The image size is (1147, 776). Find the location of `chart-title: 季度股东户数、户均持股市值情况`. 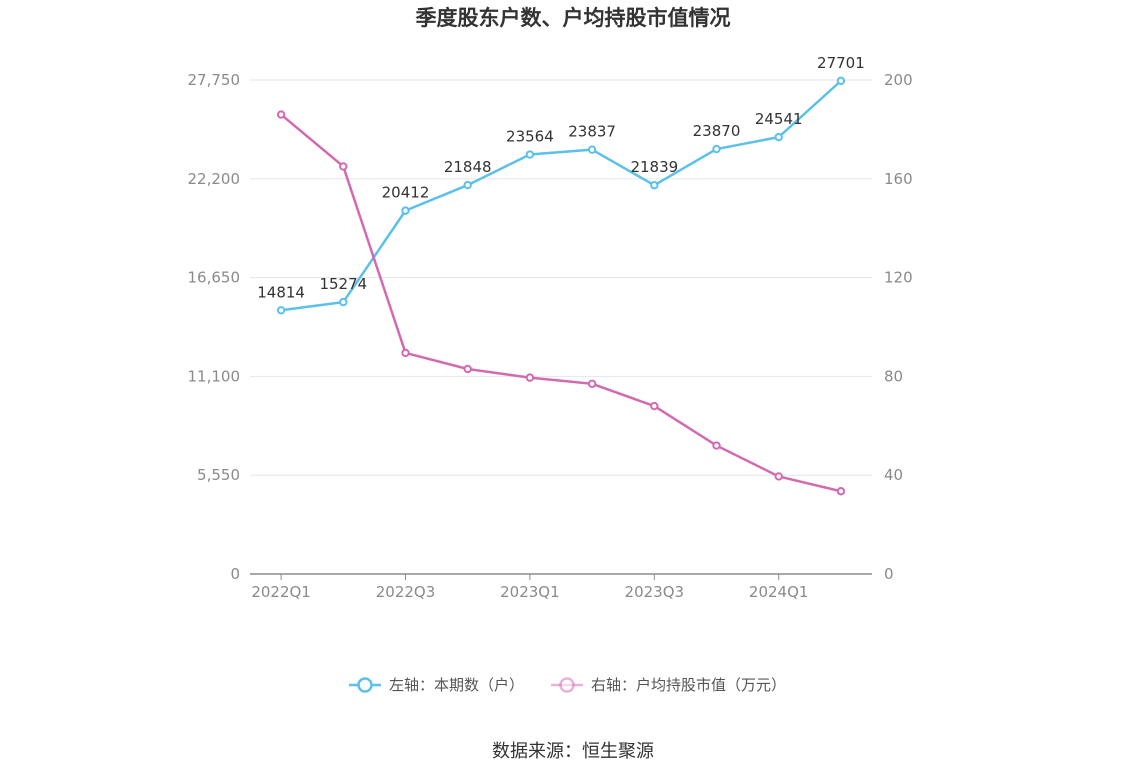

chart-title: 季度股东户数、户均持股市值情况 is located at coordinates (573, 18).